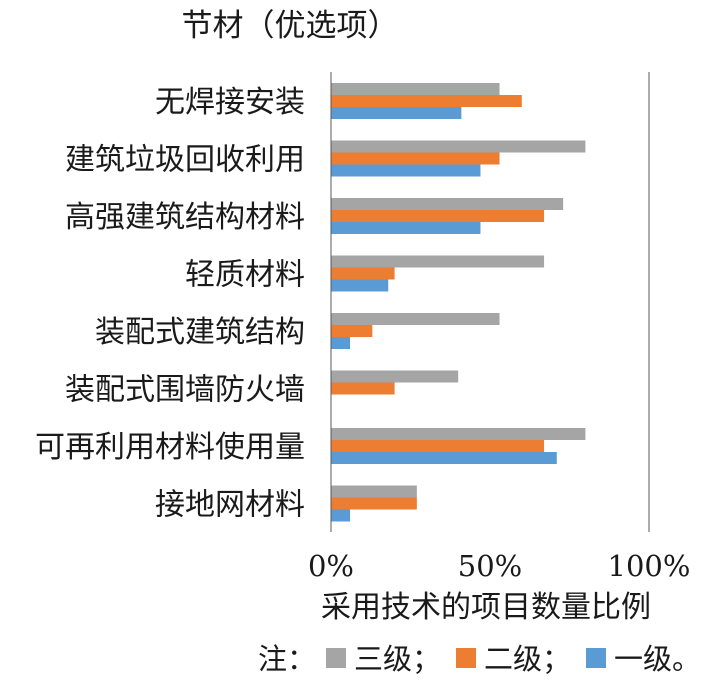  I want to click on category-label: 无焊接安装, so click(230, 102).